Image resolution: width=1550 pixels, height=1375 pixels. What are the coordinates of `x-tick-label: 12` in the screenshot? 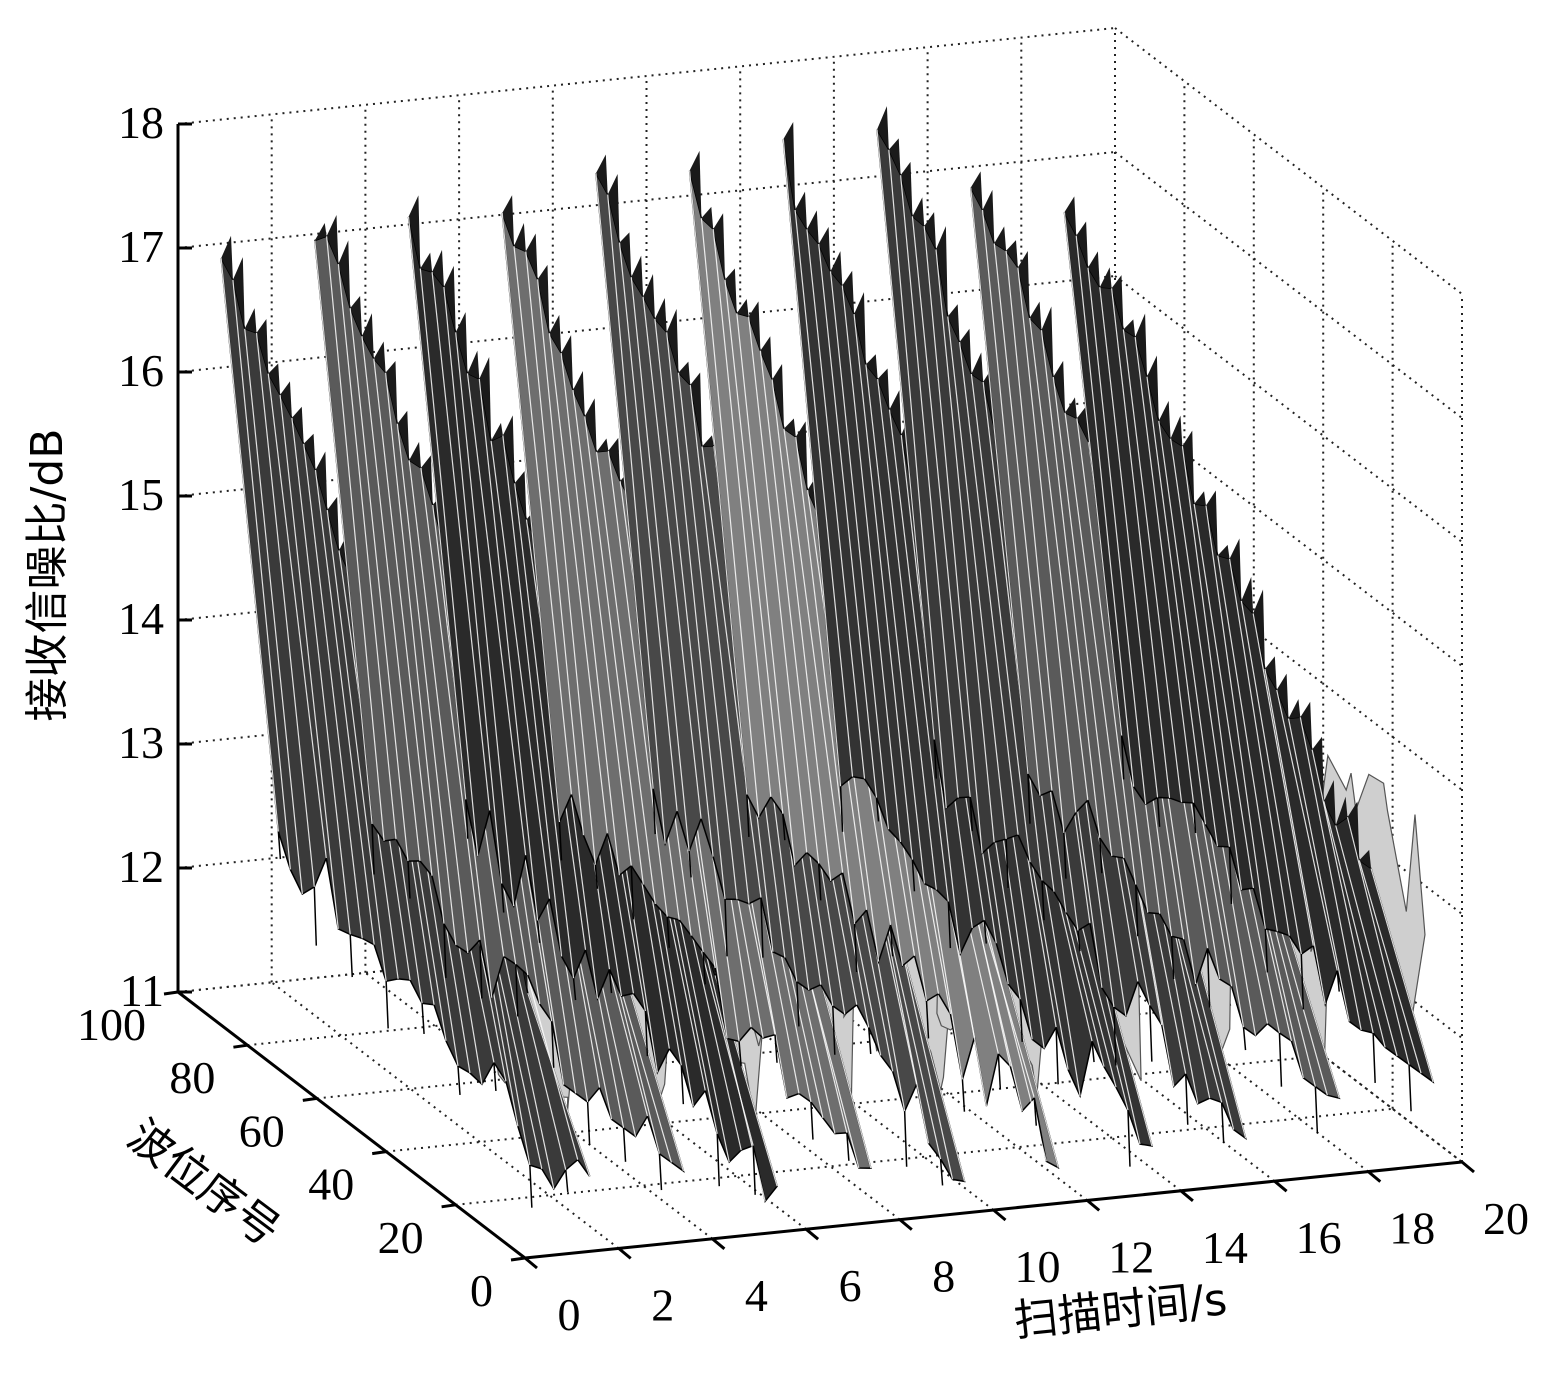 It's located at (1131, 1256).